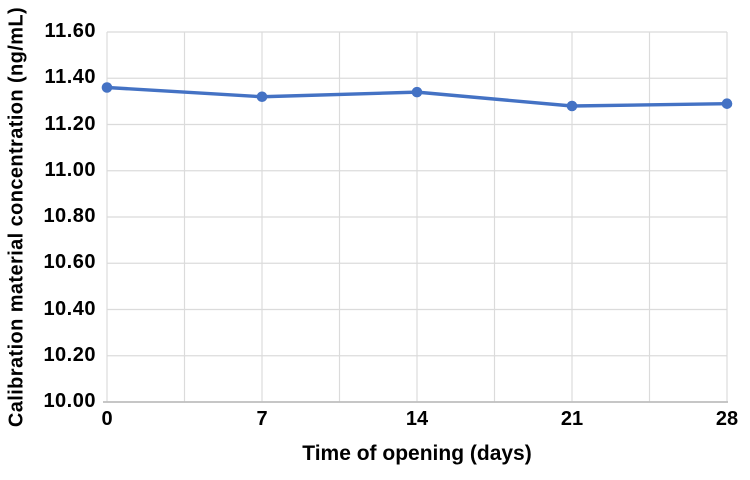  What do you see at coordinates (417, 453) in the screenshot?
I see `x-axis-title: Time of opening (days)` at bounding box center [417, 453].